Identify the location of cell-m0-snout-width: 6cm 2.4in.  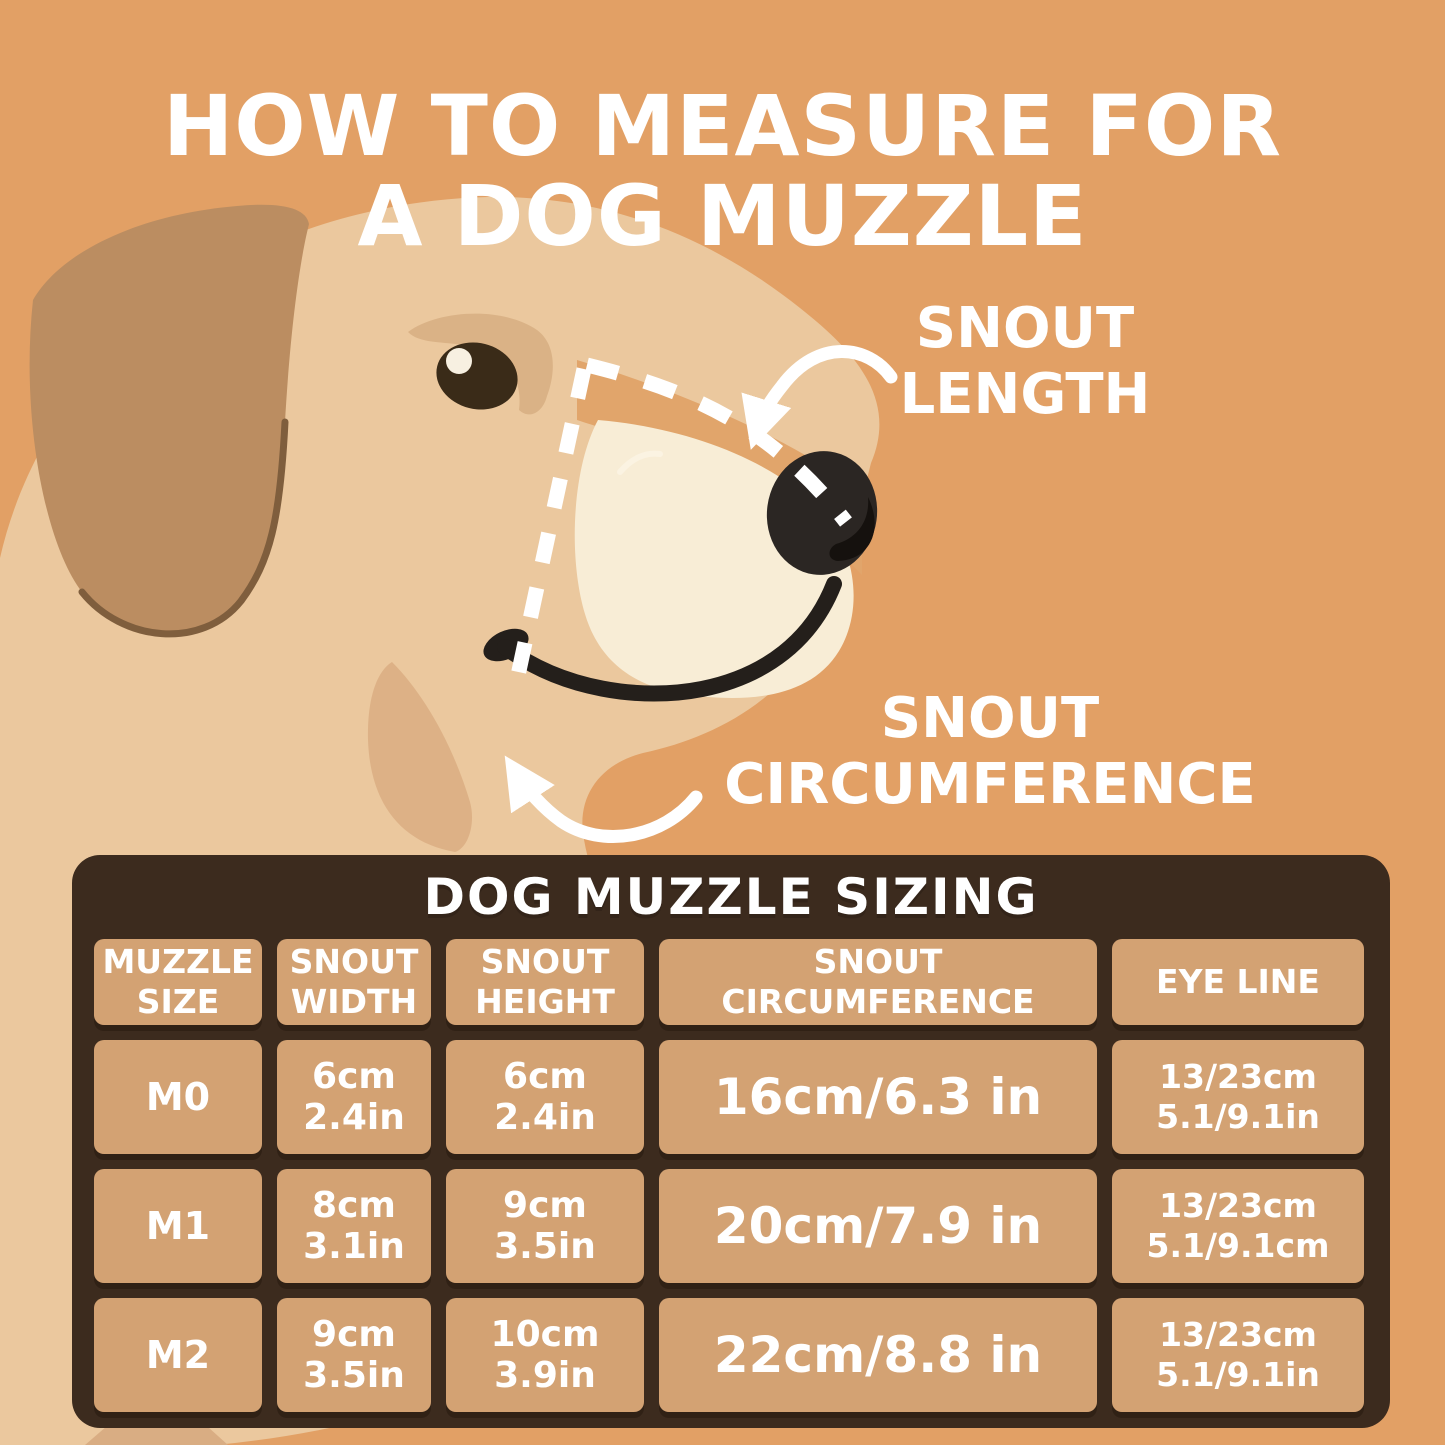
(354, 1097).